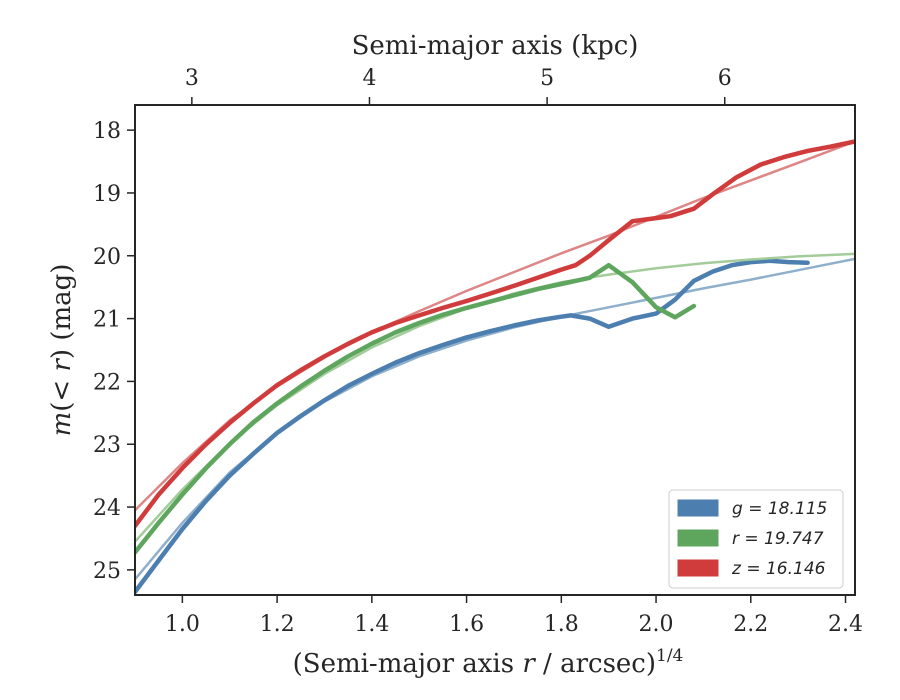 The height and width of the screenshot is (700, 900). What do you see at coordinates (107, 257) in the screenshot?
I see `y-tick-label: 20` at bounding box center [107, 257].